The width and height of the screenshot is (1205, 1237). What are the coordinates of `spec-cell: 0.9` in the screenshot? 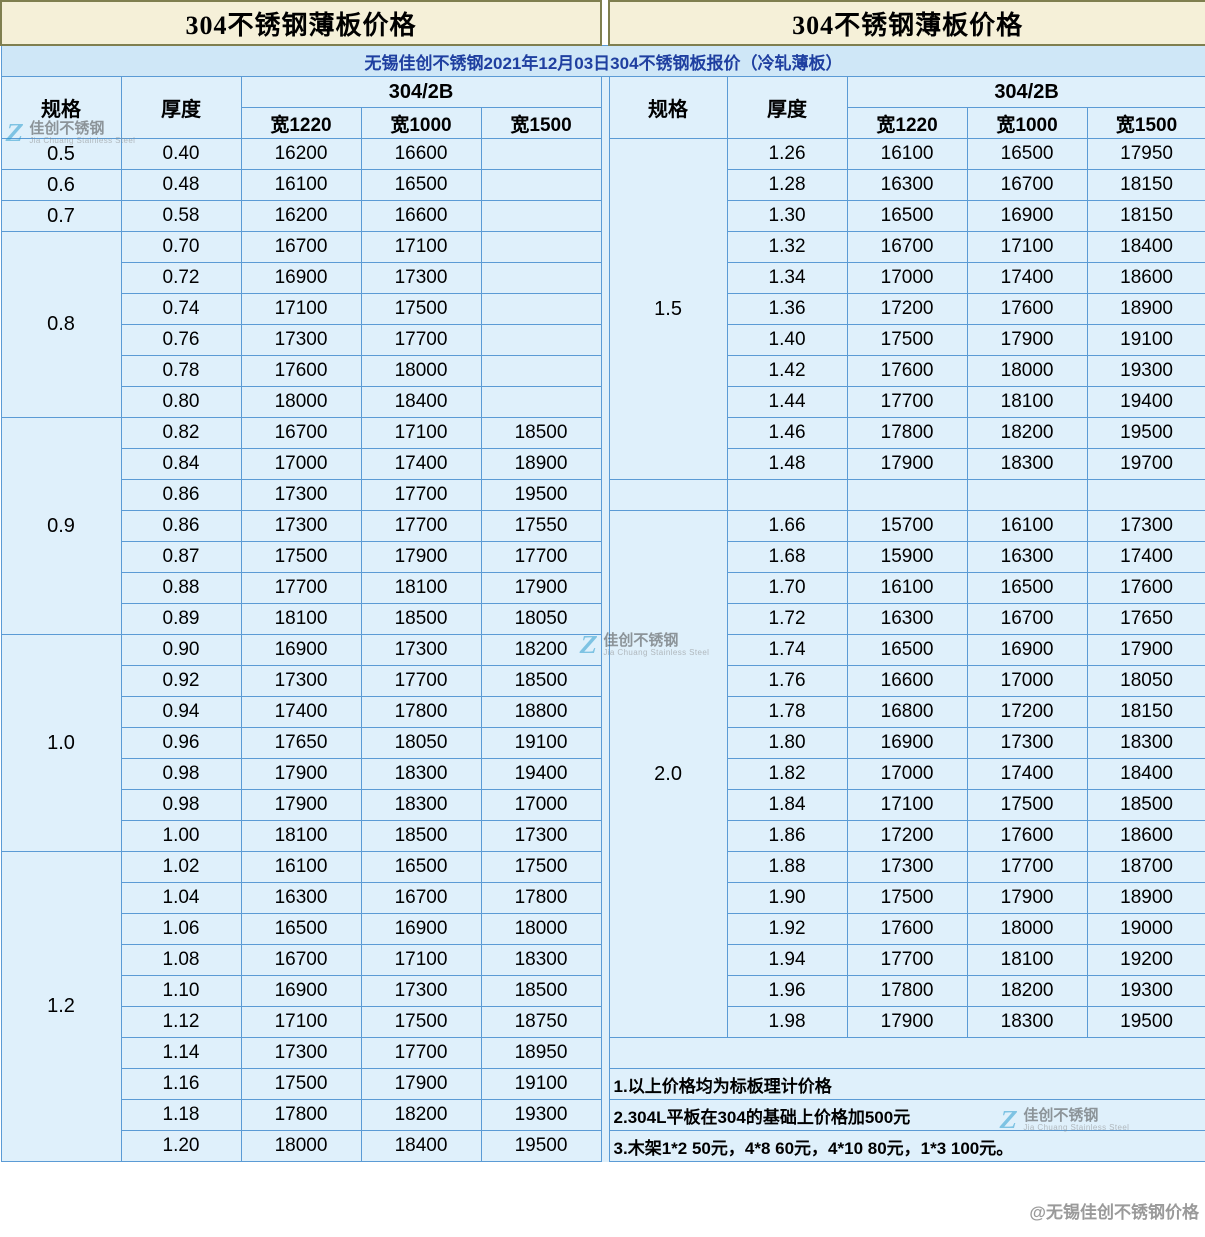 It's located at (61, 526).